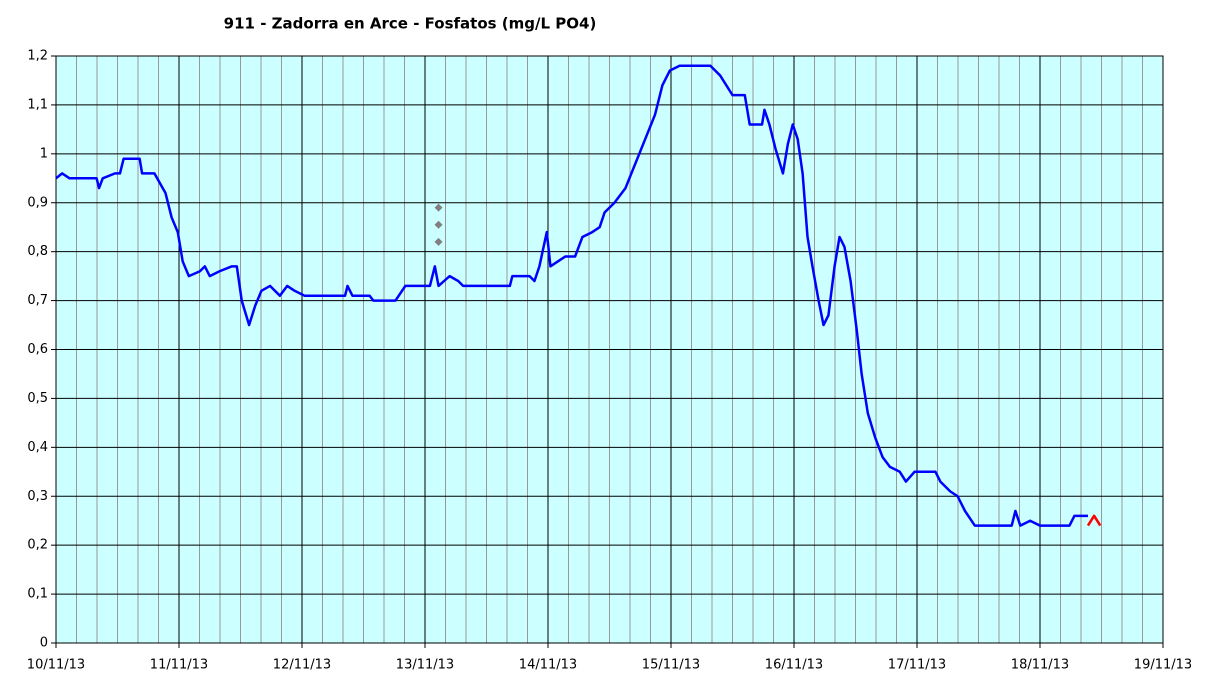 The image size is (1222, 682). Describe the element at coordinates (302, 665) in the screenshot. I see `x-tick-label: 12/11/13` at that location.